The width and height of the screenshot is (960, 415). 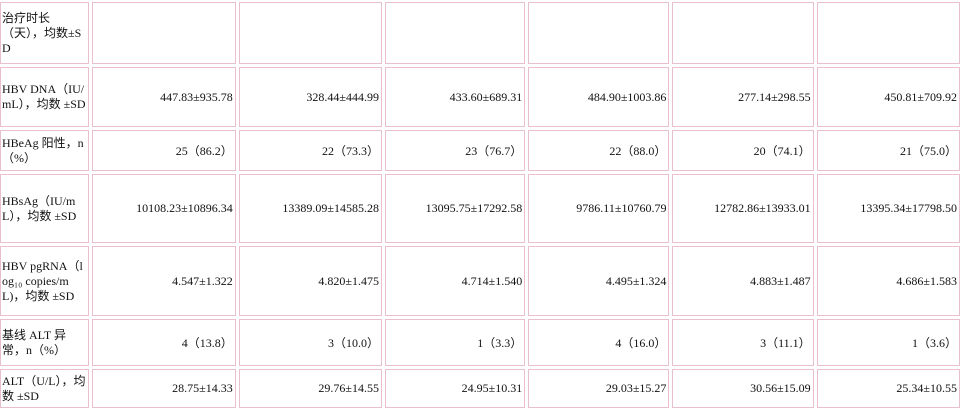 I want to click on value-cell: 21（75.0）, so click(x=888, y=150).